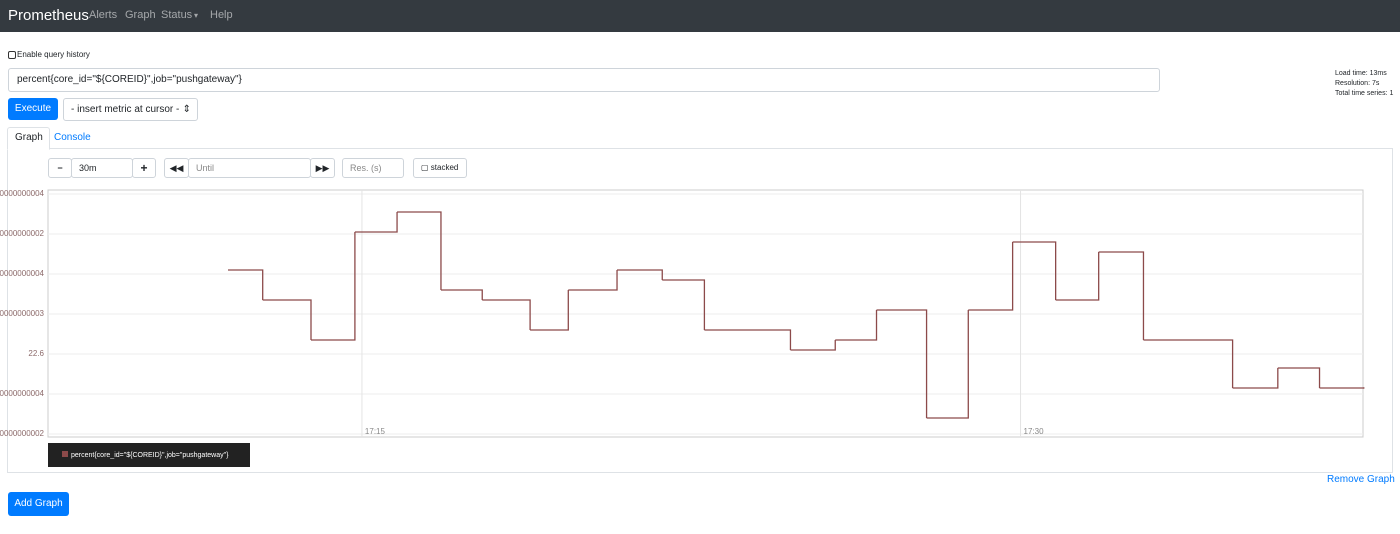  I want to click on x-tick-label: 17:30, so click(1034, 431).